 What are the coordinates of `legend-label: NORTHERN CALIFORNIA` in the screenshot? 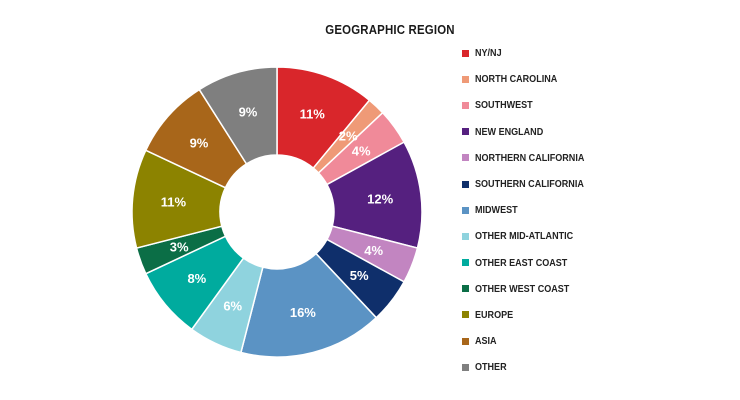 It's located at (530, 157).